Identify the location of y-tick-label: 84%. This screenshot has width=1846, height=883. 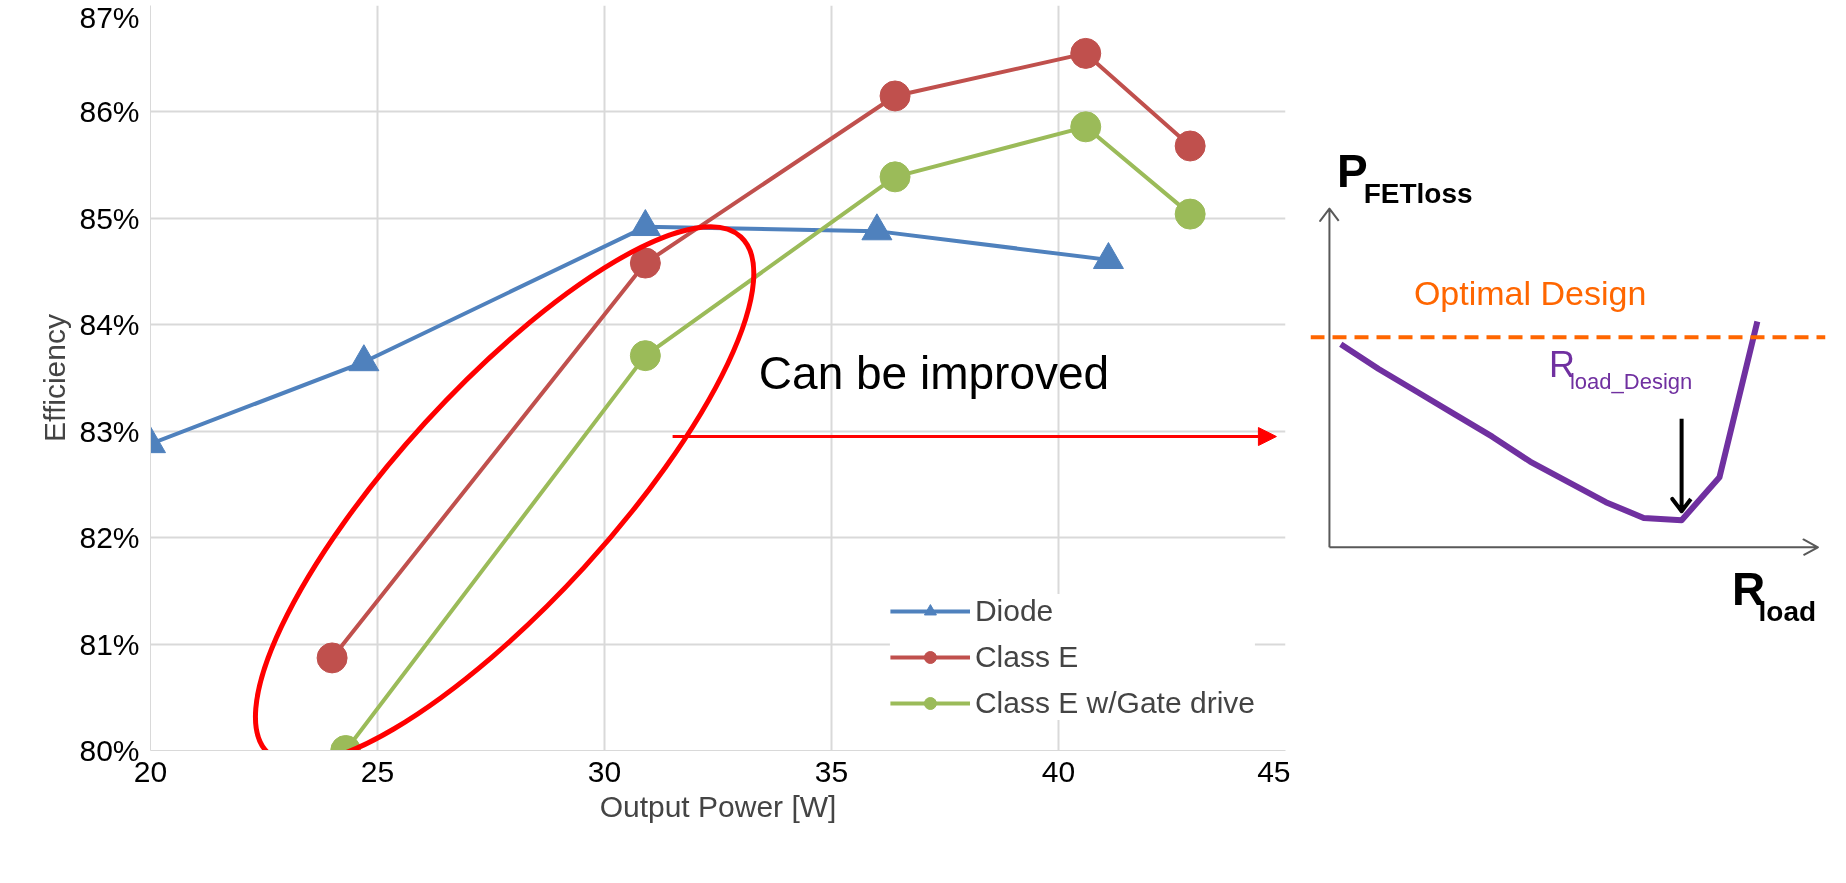
(109, 325).